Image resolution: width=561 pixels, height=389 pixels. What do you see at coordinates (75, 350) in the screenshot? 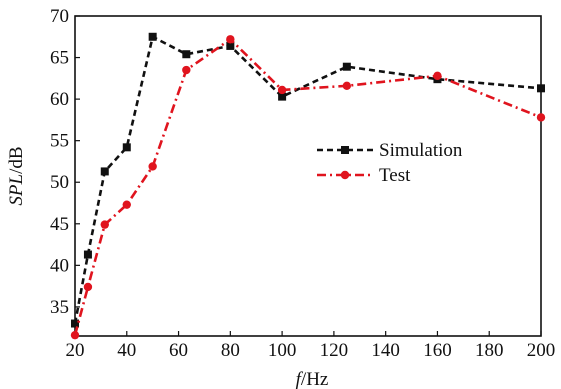
I see `x-tick-label: 20` at bounding box center [75, 350].